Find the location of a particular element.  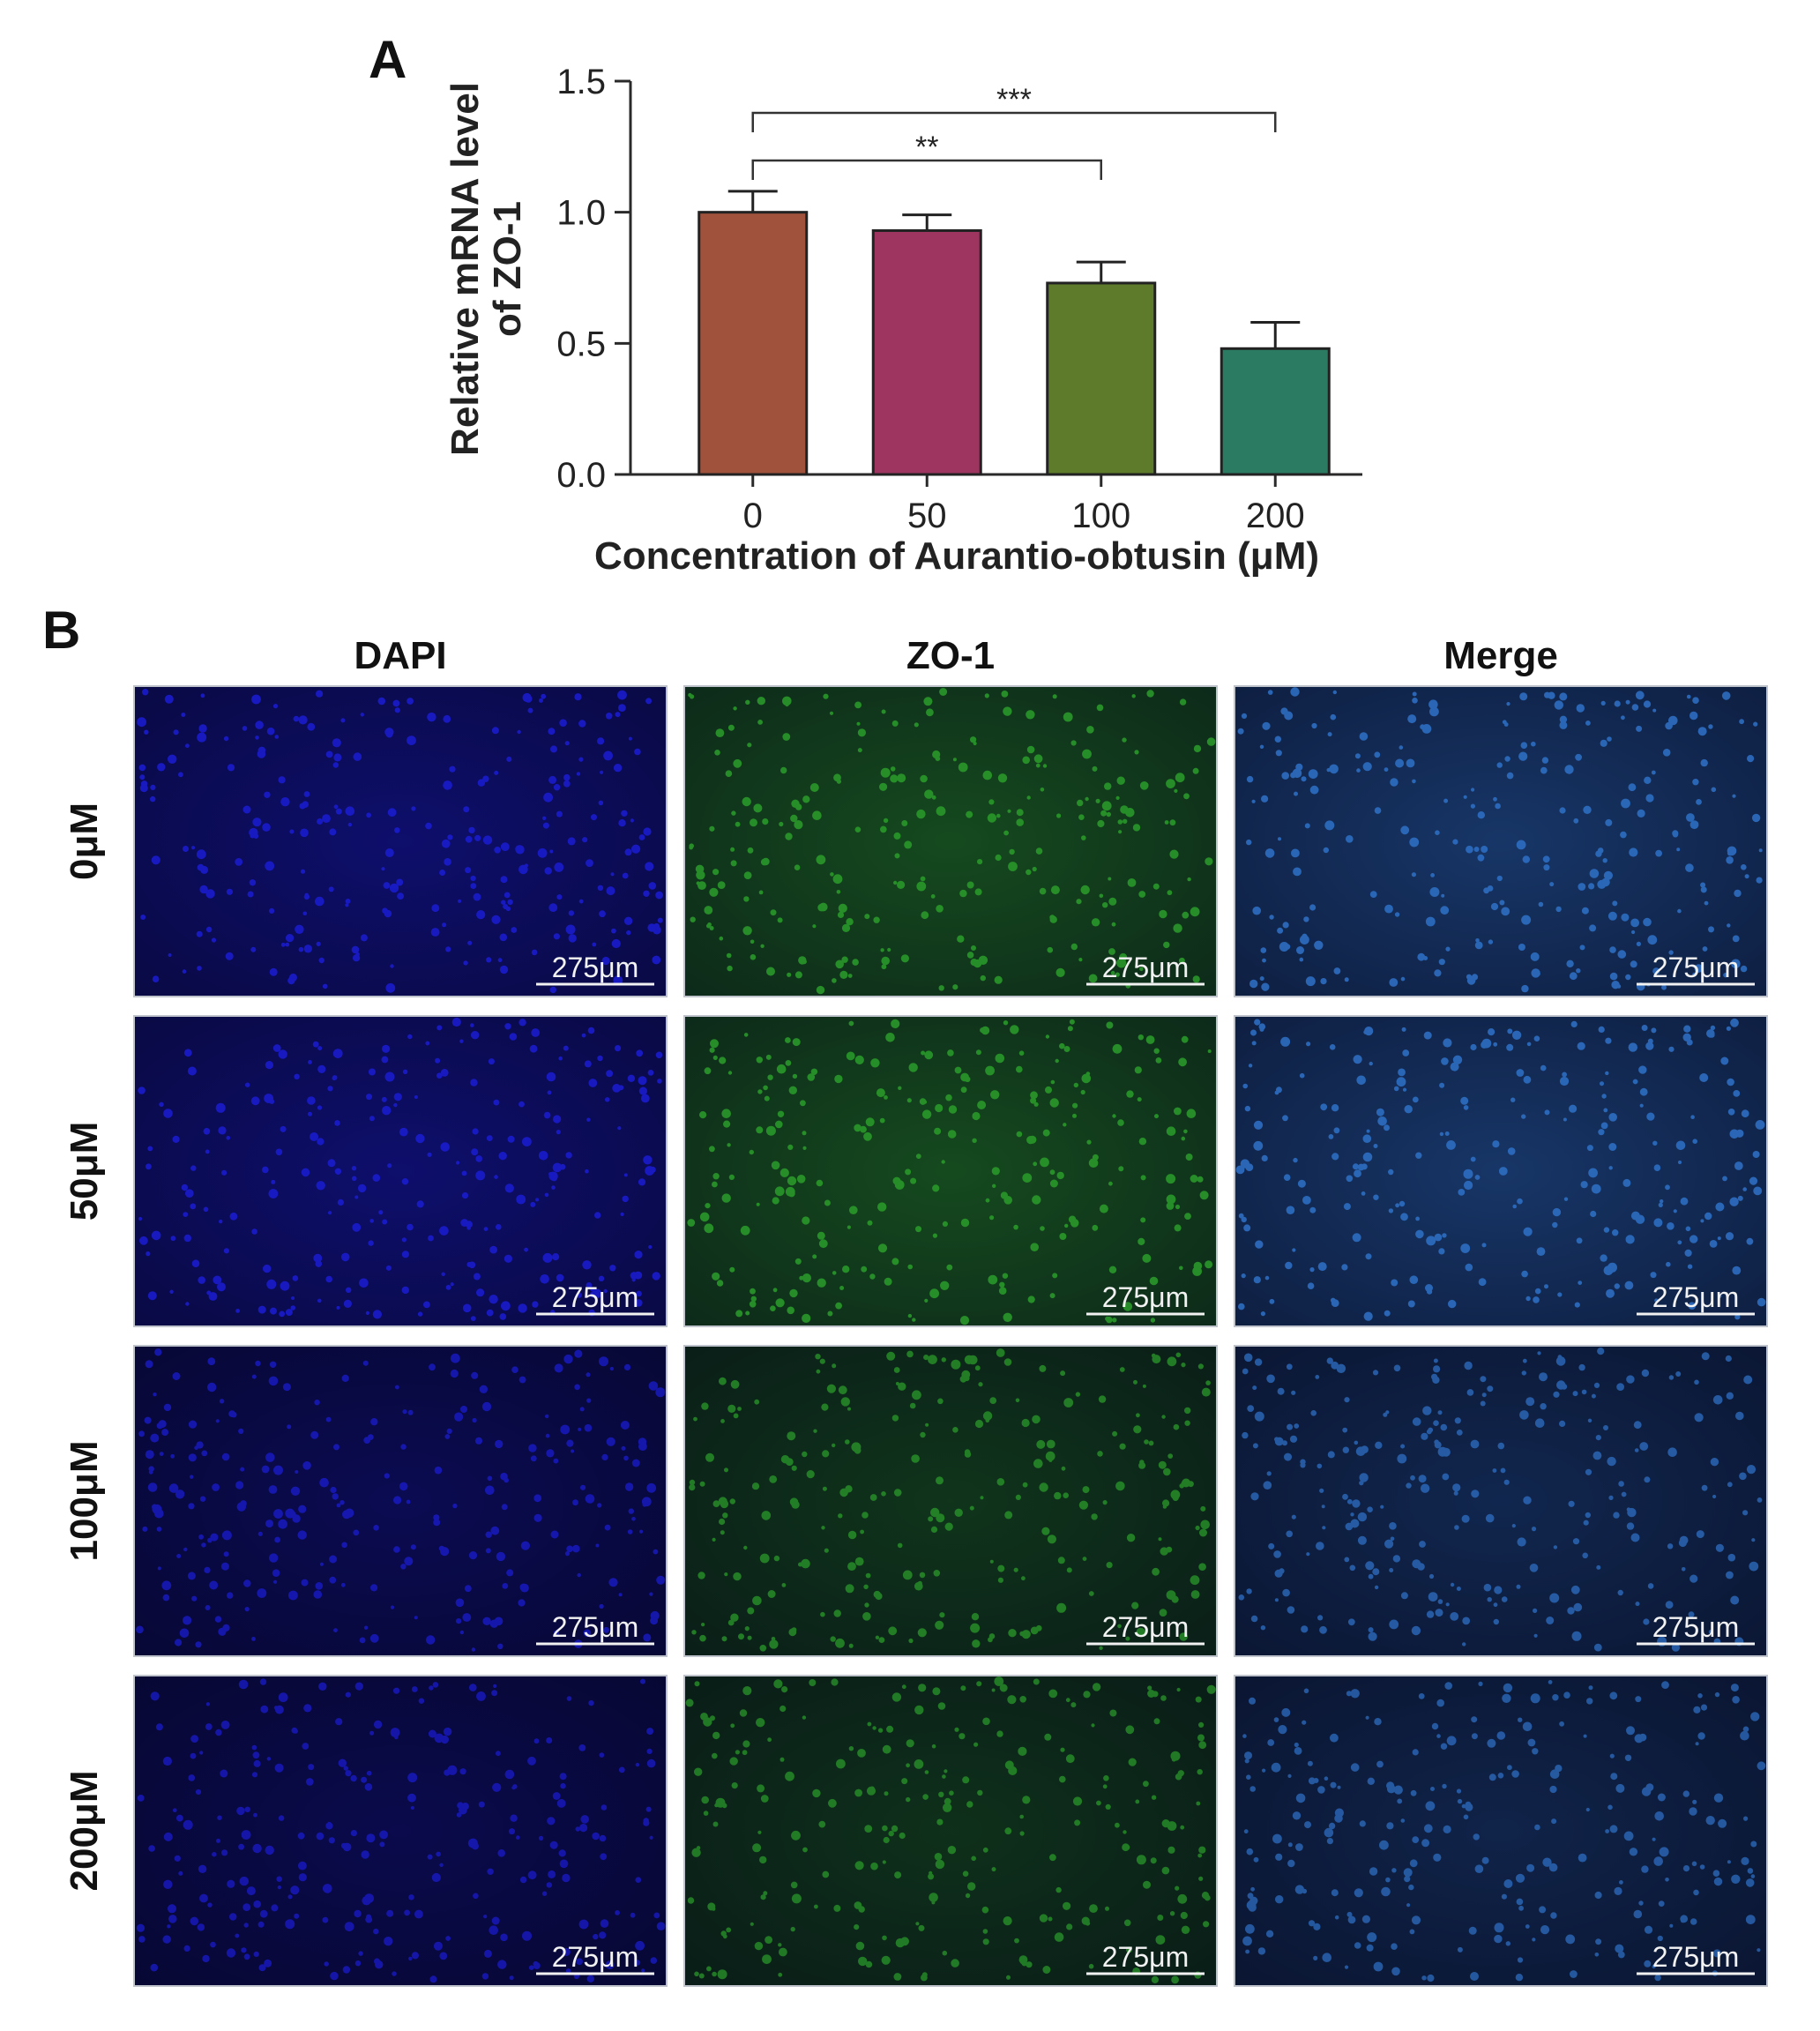

y-axis-title-line2: of ZO-1 is located at coordinates (507, 269).